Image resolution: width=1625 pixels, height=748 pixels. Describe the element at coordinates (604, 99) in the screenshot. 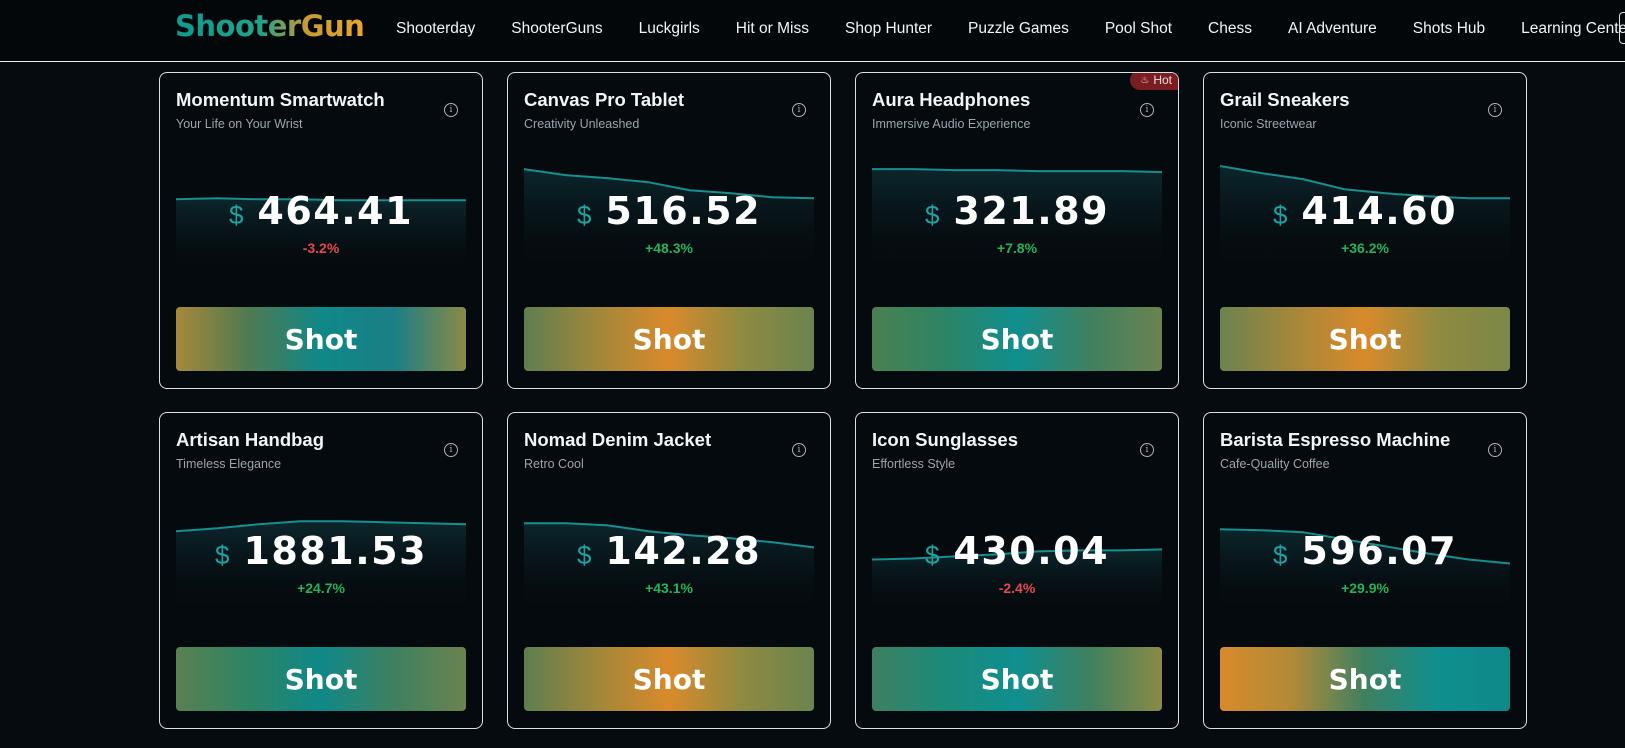

I see `product-title: Canvas Pro Tablet` at that location.